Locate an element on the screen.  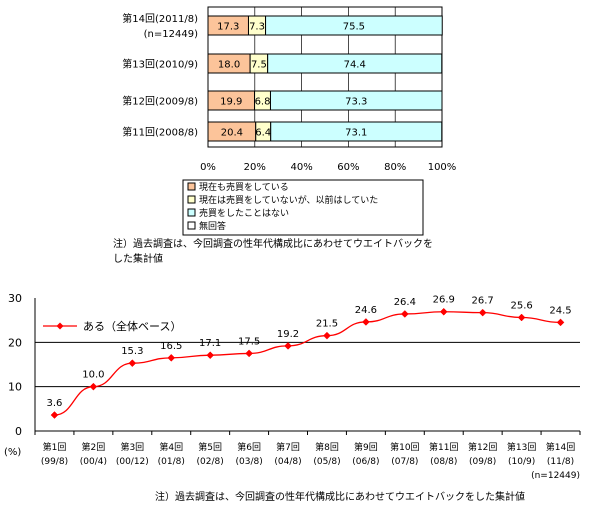
line-category-label: 第3回 is located at coordinates (132, 447).